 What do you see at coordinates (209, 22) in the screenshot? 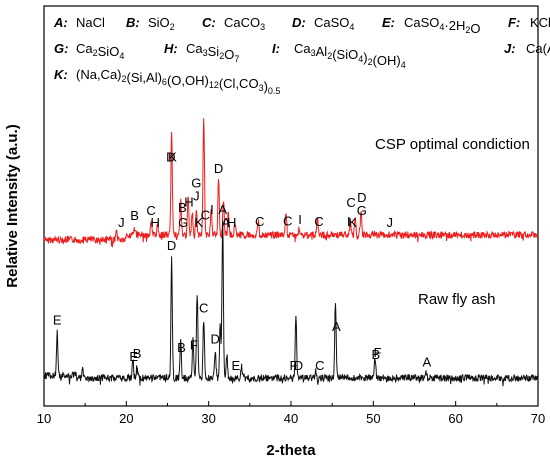
I see `legend-key: C:` at bounding box center [209, 22].